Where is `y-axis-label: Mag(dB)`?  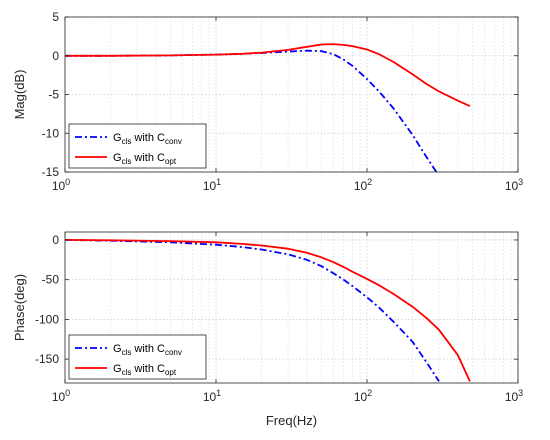
y-axis-label: Mag(dB) is located at coordinates (19, 95).